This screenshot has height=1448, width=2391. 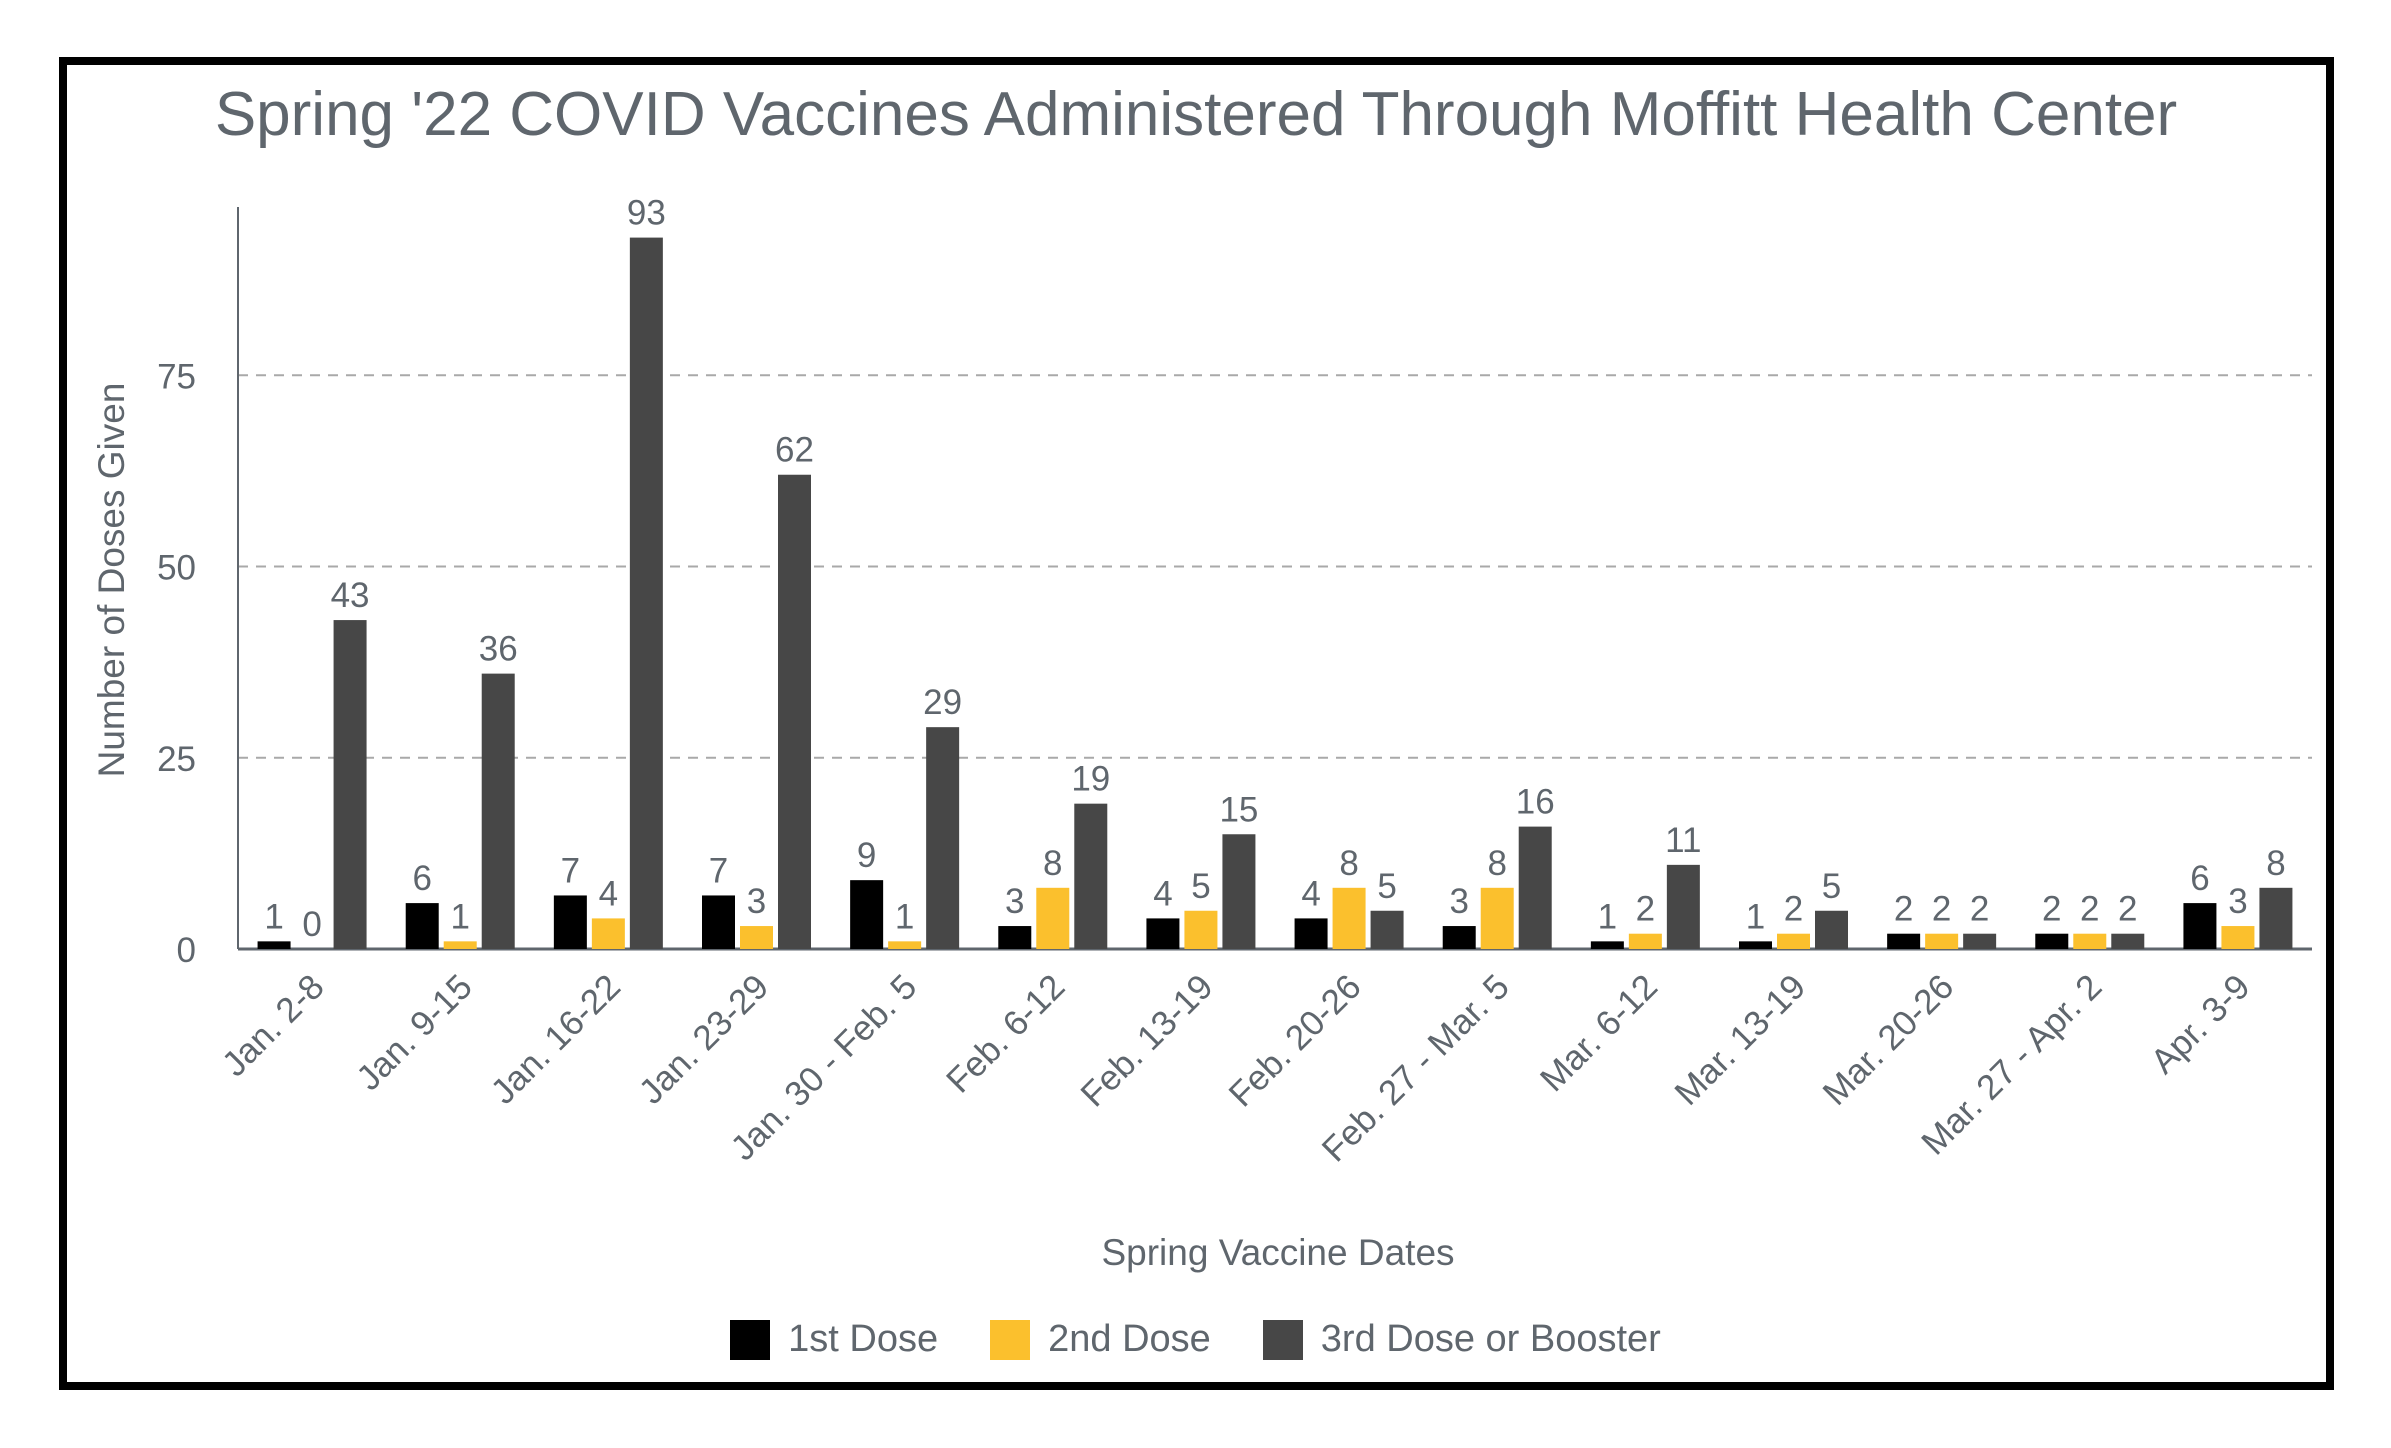 I want to click on data-label-2nd-dose-jan-9-15: 1, so click(x=459, y=916).